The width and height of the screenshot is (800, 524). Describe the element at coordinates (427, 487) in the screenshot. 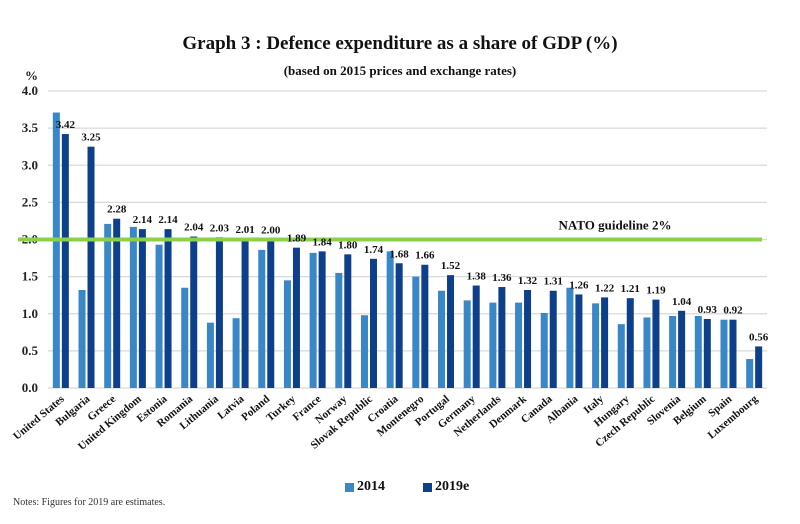

I see `legend-swatch-2019e` at that location.